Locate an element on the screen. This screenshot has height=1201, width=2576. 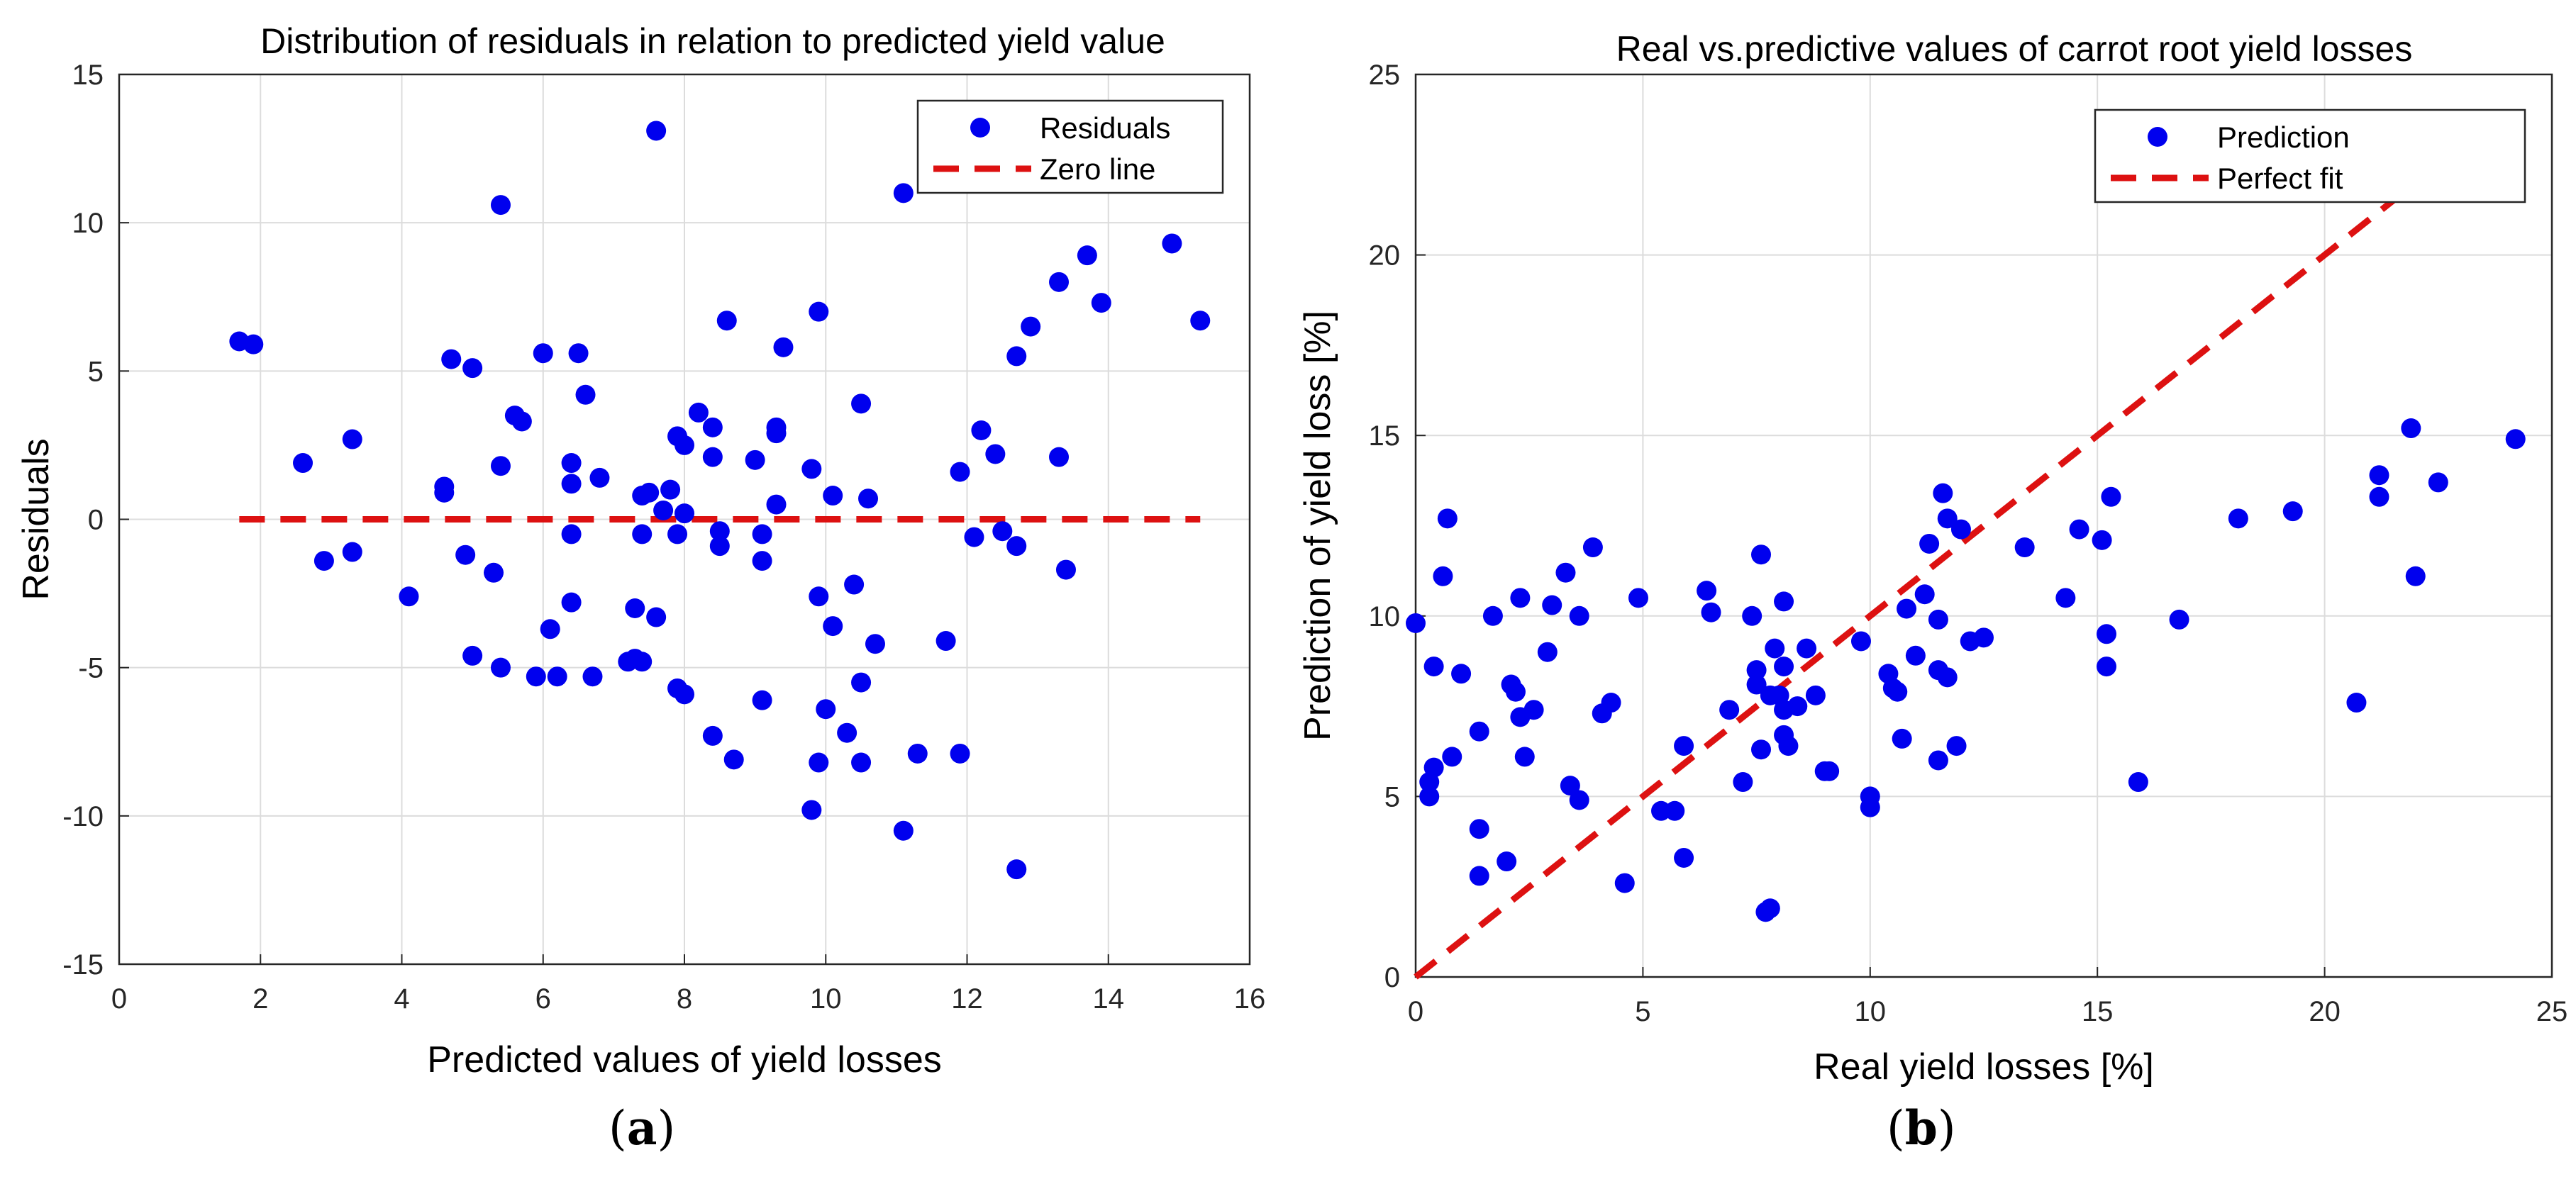
x-axis-label: Predicted values of yield losses is located at coordinates (684, 1060).